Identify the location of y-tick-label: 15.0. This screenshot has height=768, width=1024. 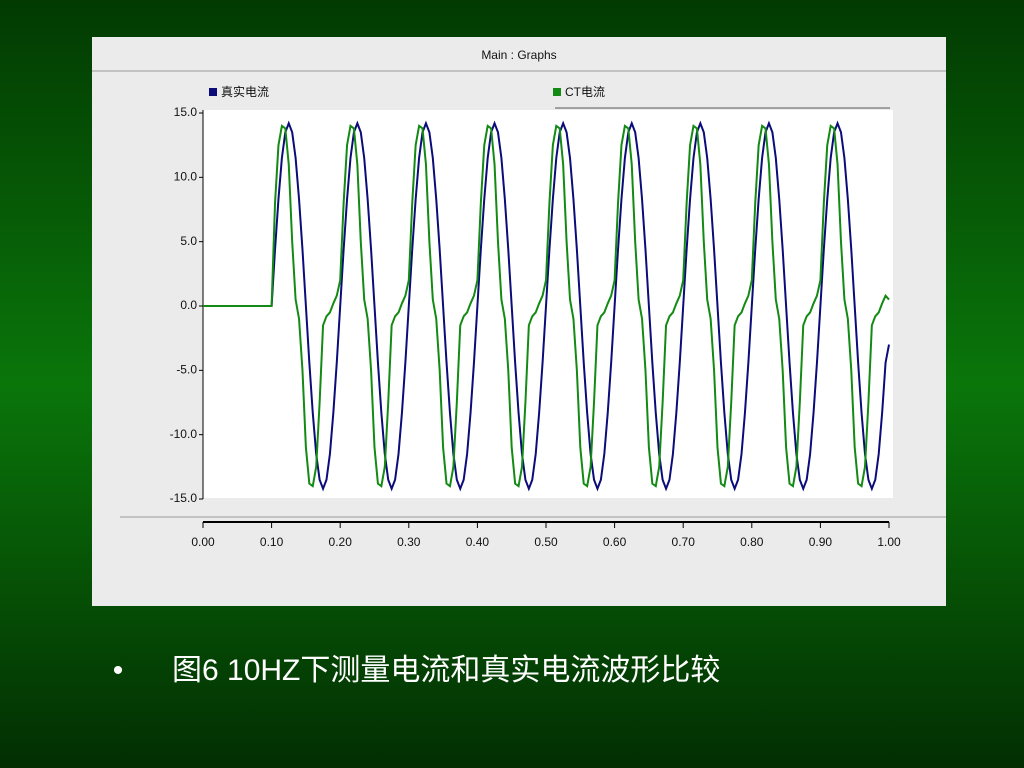
(186, 112).